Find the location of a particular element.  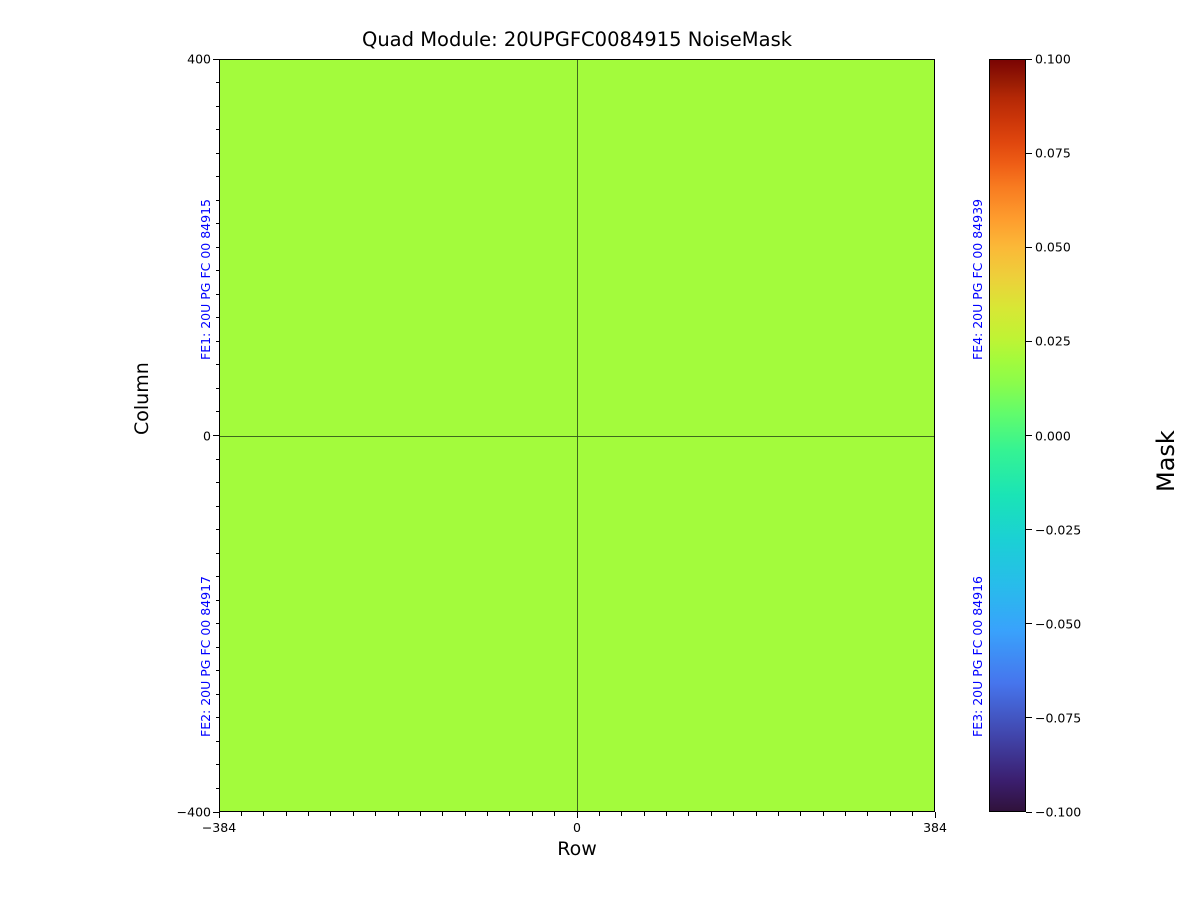

fe-label-fe2: FE2: 20U PG FC 00 84917 is located at coordinates (205, 656).